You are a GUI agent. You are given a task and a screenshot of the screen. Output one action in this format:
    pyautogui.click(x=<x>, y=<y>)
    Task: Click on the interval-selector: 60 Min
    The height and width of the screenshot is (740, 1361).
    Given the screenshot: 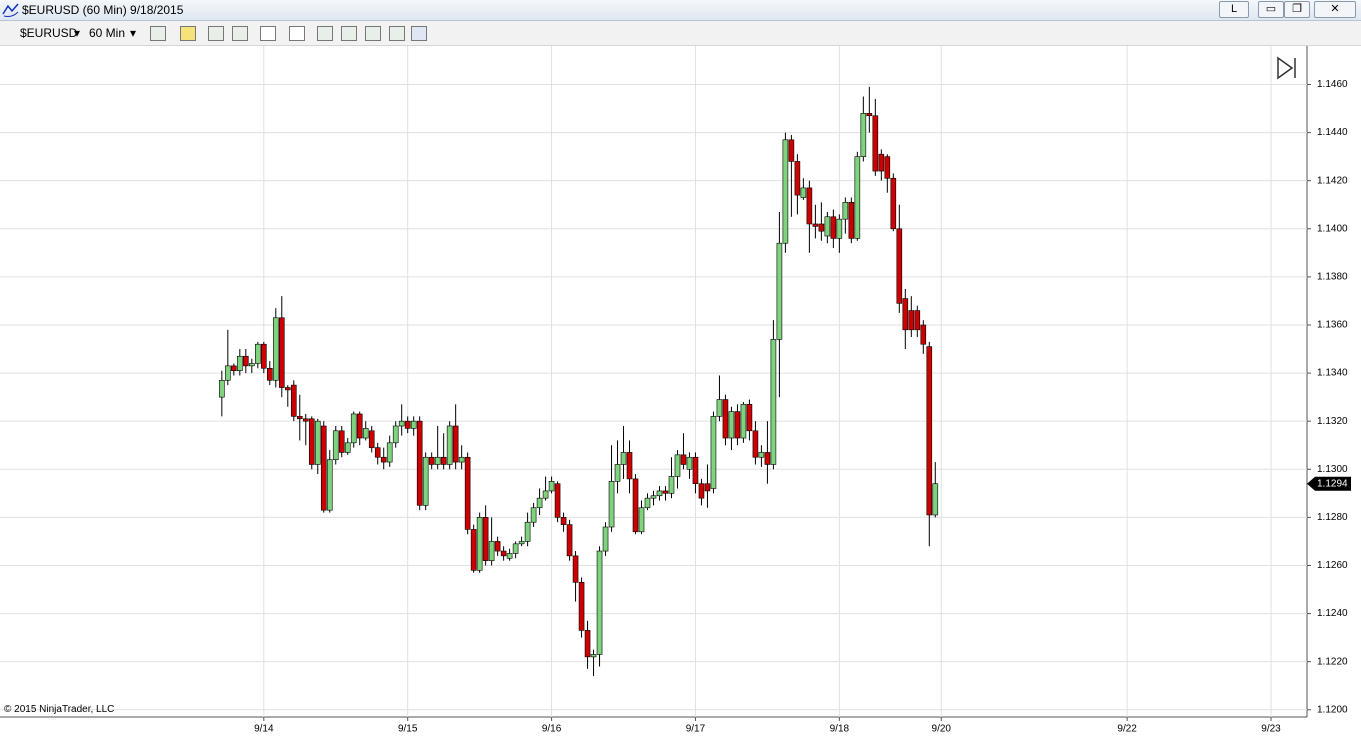 What is the action you would take?
    pyautogui.click(x=107, y=33)
    